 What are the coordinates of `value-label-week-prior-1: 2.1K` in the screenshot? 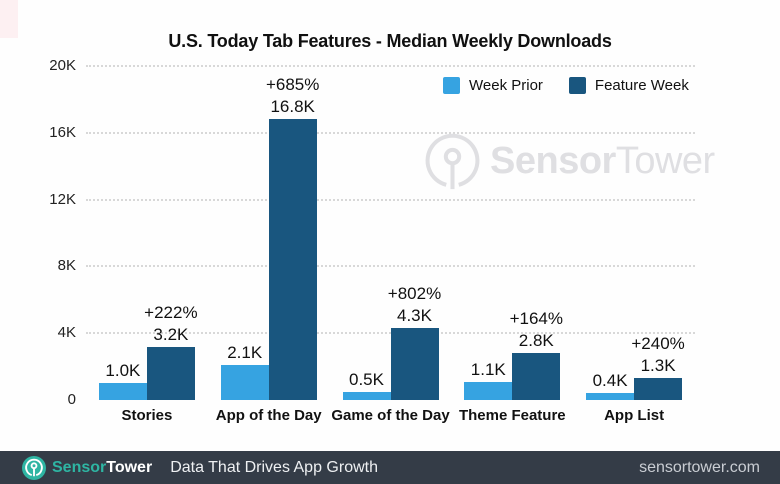 It's located at (245, 352).